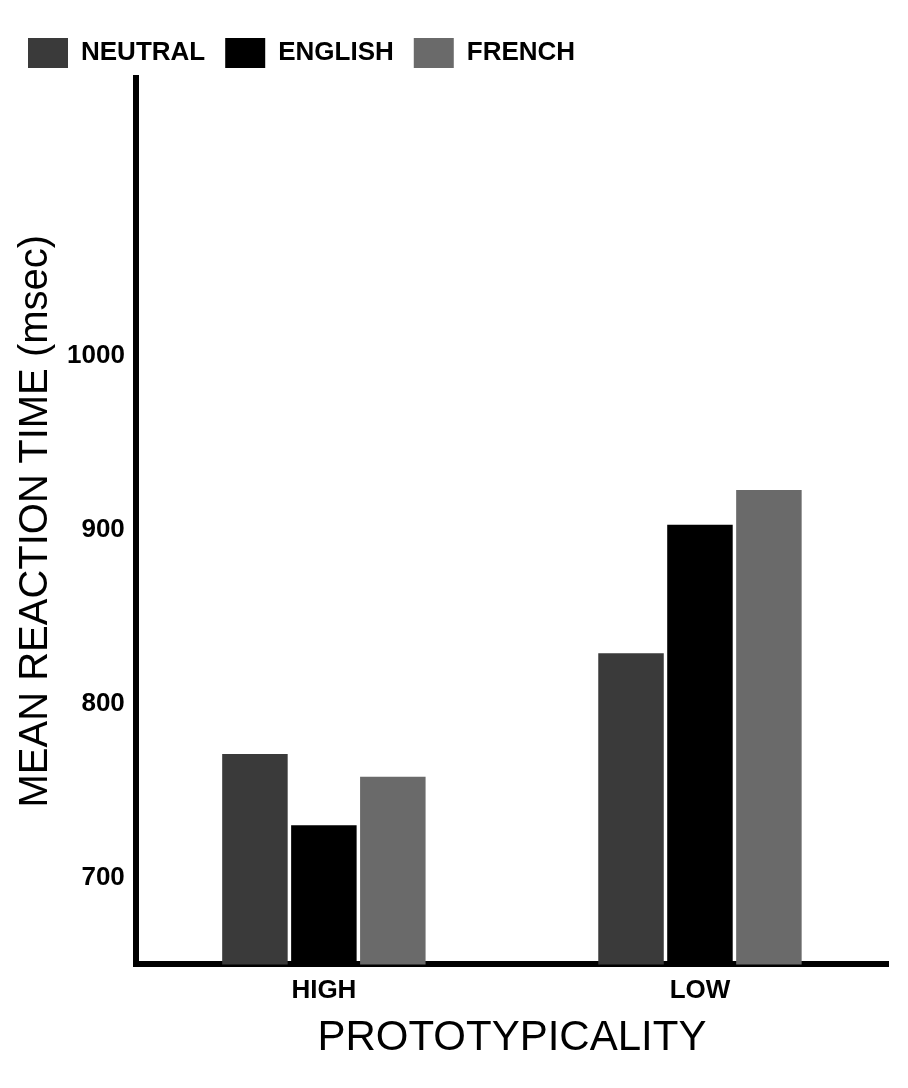 This screenshot has width=908, height=1088. What do you see at coordinates (336, 51) in the screenshot?
I see `legend-label: ENGLISH` at bounding box center [336, 51].